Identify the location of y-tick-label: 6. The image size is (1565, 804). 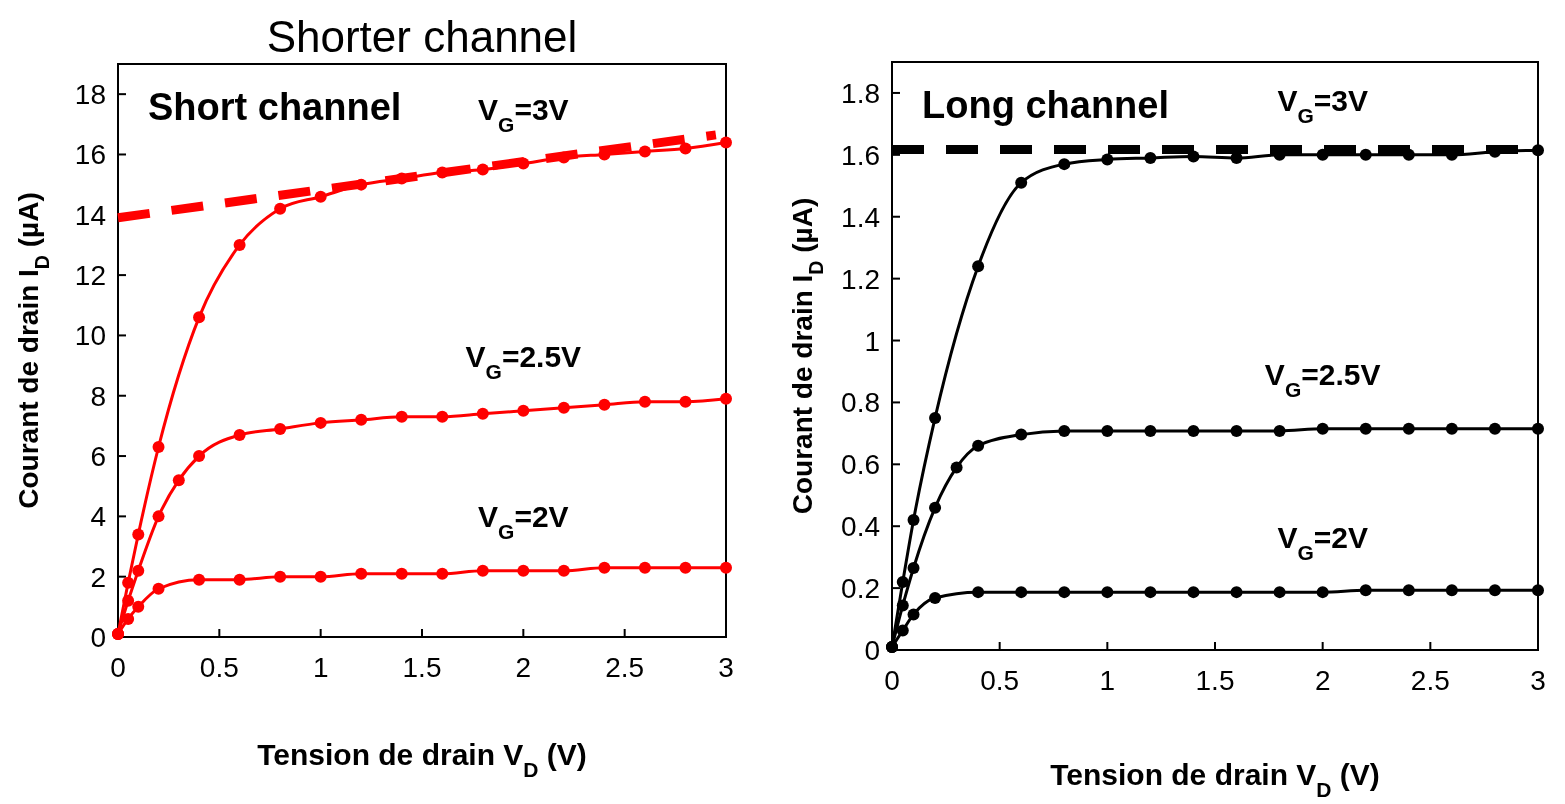
(98, 457).